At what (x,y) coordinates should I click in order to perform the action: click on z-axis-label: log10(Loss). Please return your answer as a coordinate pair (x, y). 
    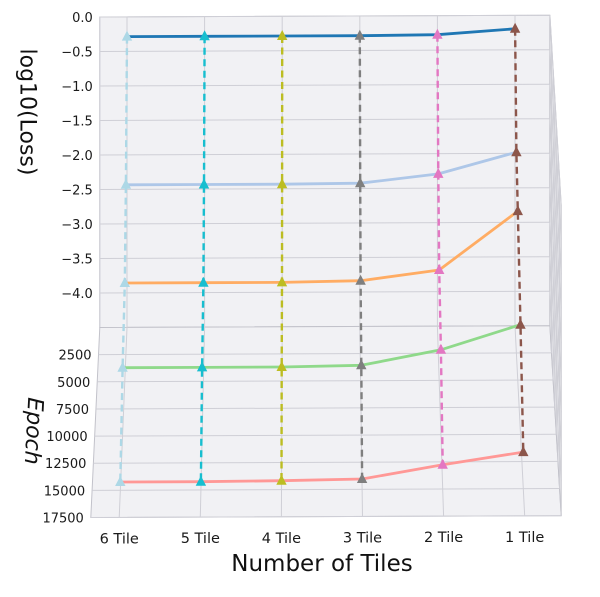
    Looking at the image, I should click on (27, 112).